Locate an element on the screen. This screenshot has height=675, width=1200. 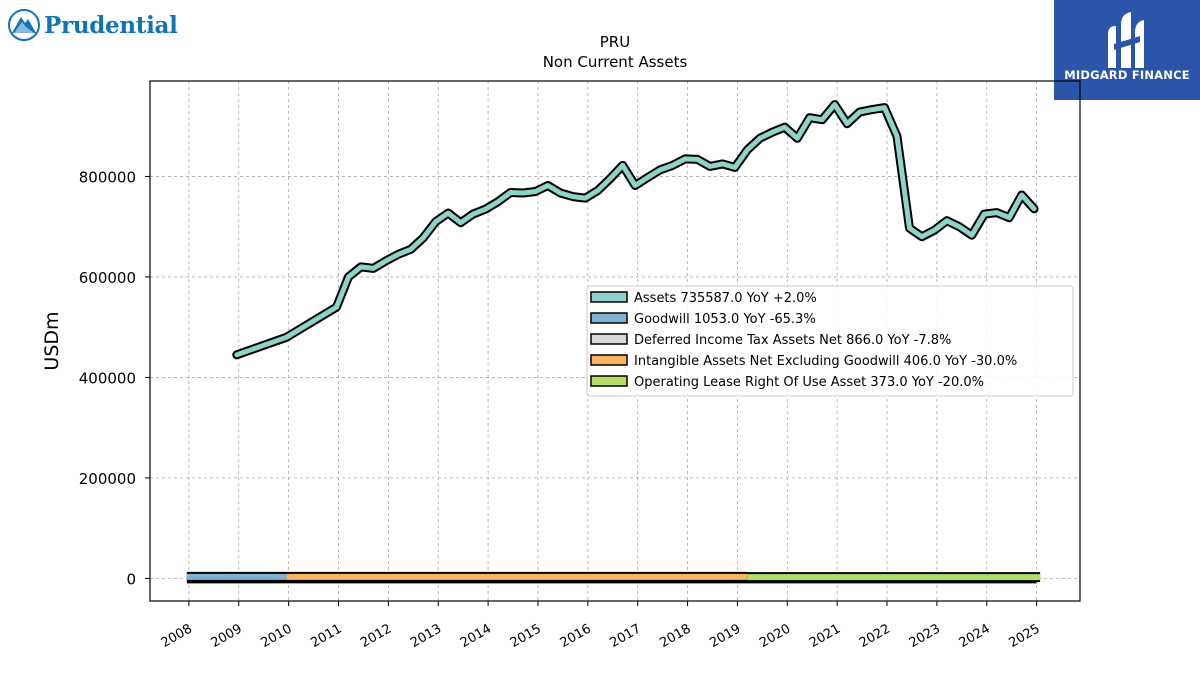
midgard-finance-logo: MIDGARD FINANCE is located at coordinates (1127, 50).